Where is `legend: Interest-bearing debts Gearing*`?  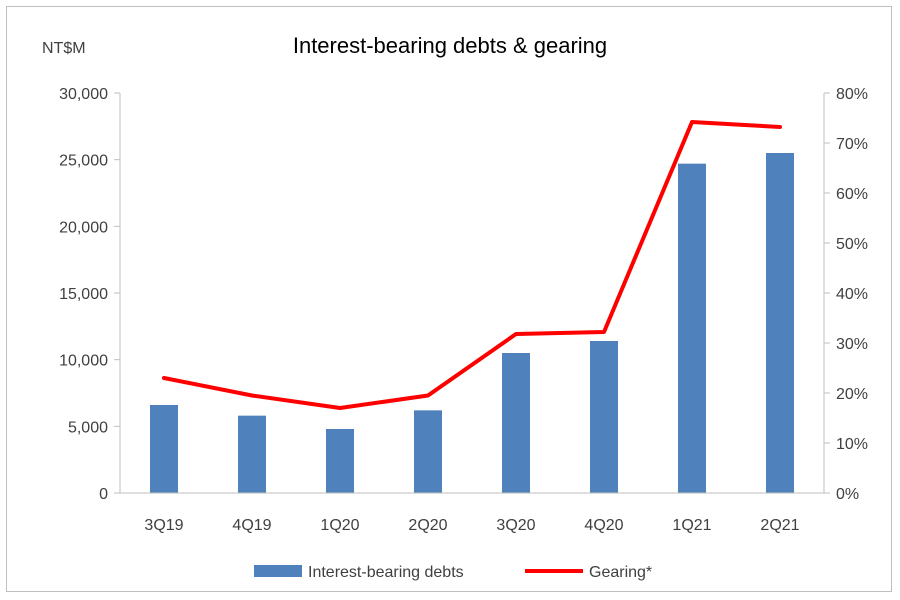
legend: Interest-bearing debts Gearing* is located at coordinates (453, 572).